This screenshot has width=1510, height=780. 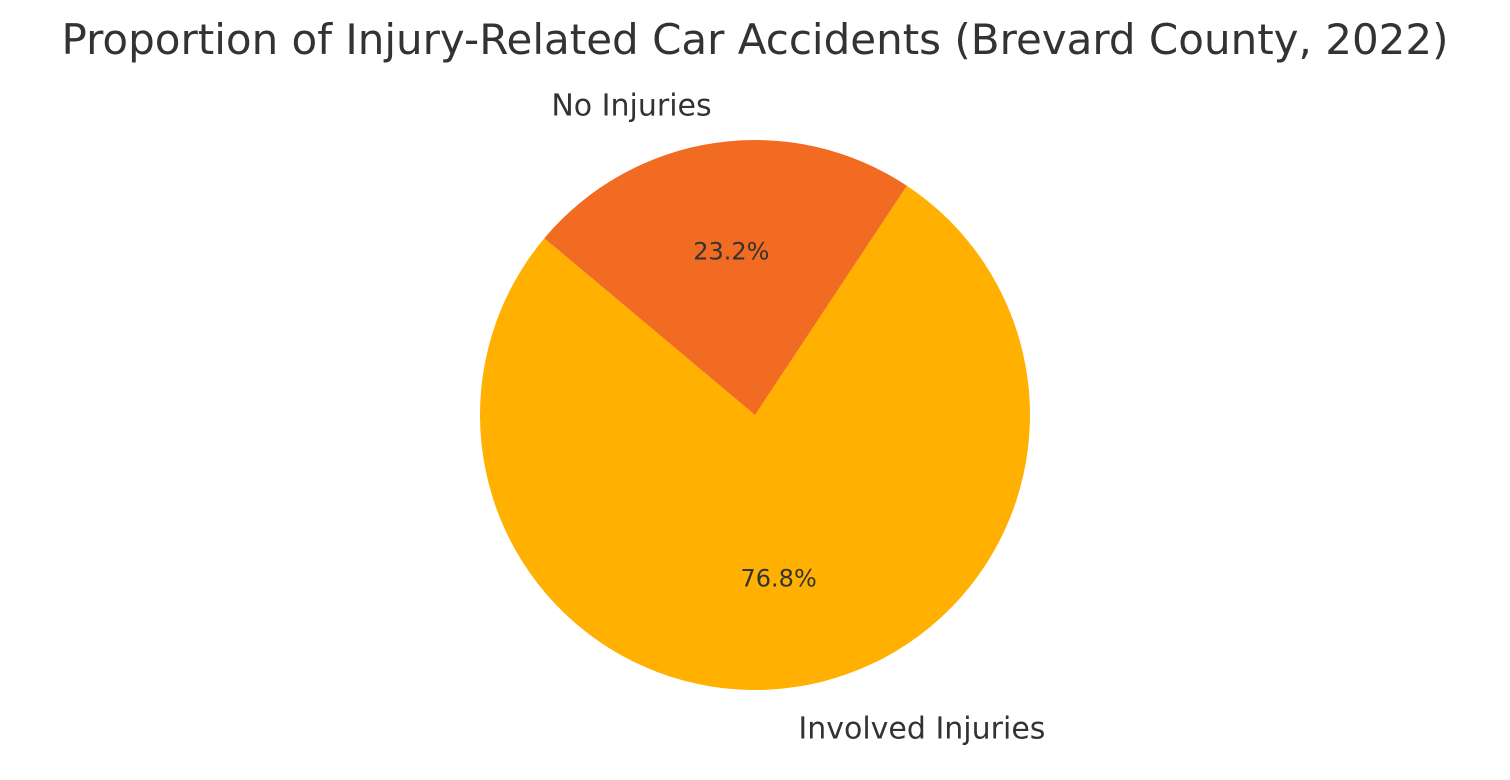 I want to click on pie-slice-no-injuries, so click(x=725, y=277).